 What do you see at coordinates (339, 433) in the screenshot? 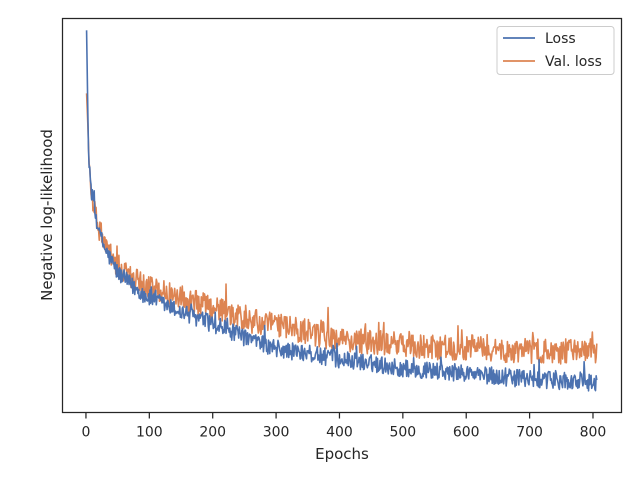
I see `x-tick-label: 400` at bounding box center [339, 433].